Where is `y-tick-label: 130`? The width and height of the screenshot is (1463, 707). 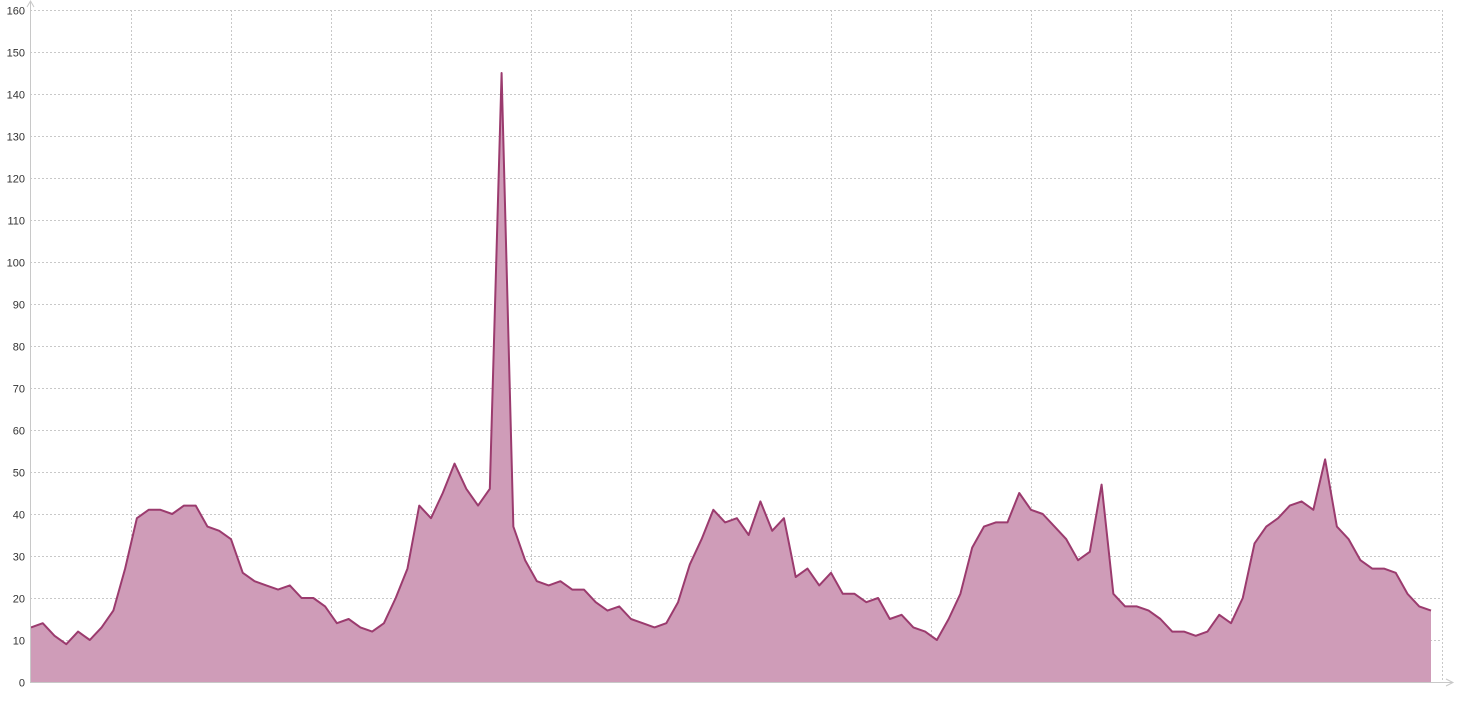
y-tick-label: 130 is located at coordinates (16, 138).